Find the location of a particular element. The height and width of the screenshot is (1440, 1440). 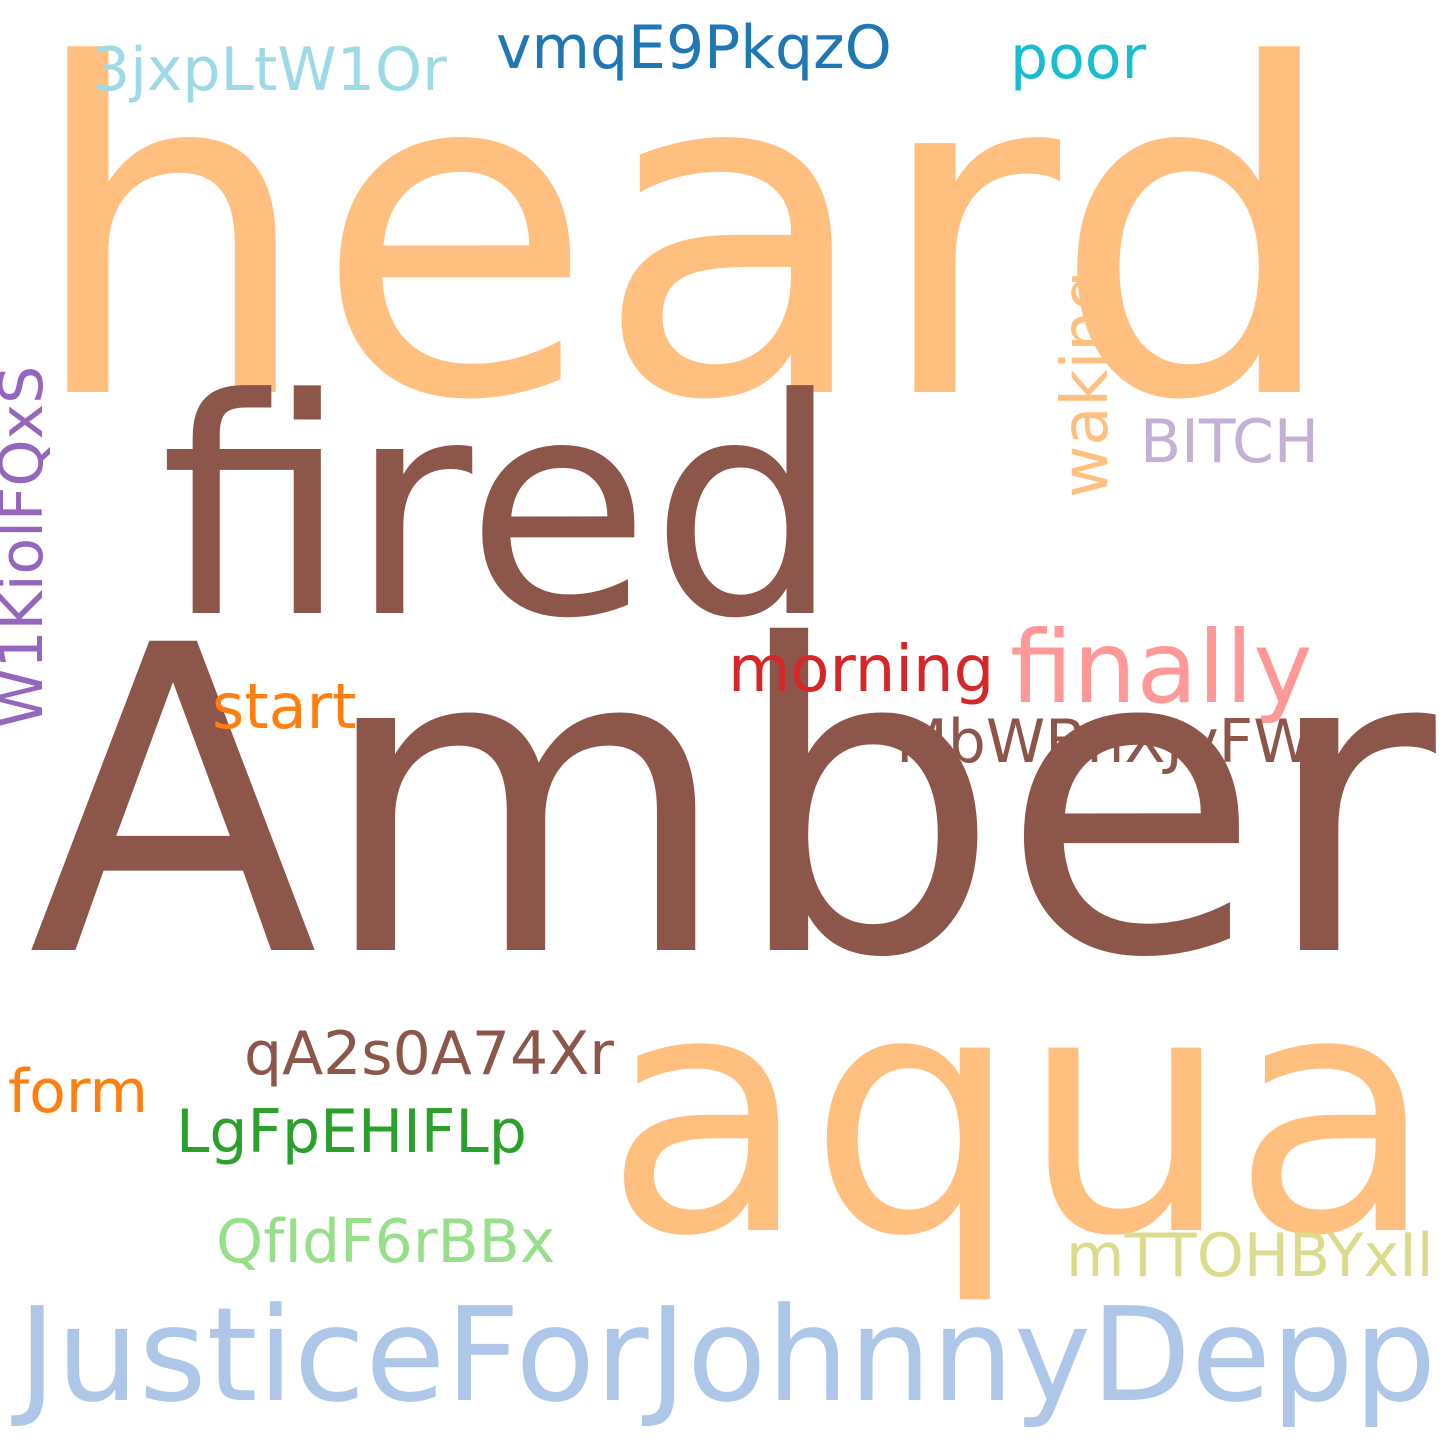

word-mttohbyxil: mTTOHBYxIl is located at coordinates (1250, 1256).